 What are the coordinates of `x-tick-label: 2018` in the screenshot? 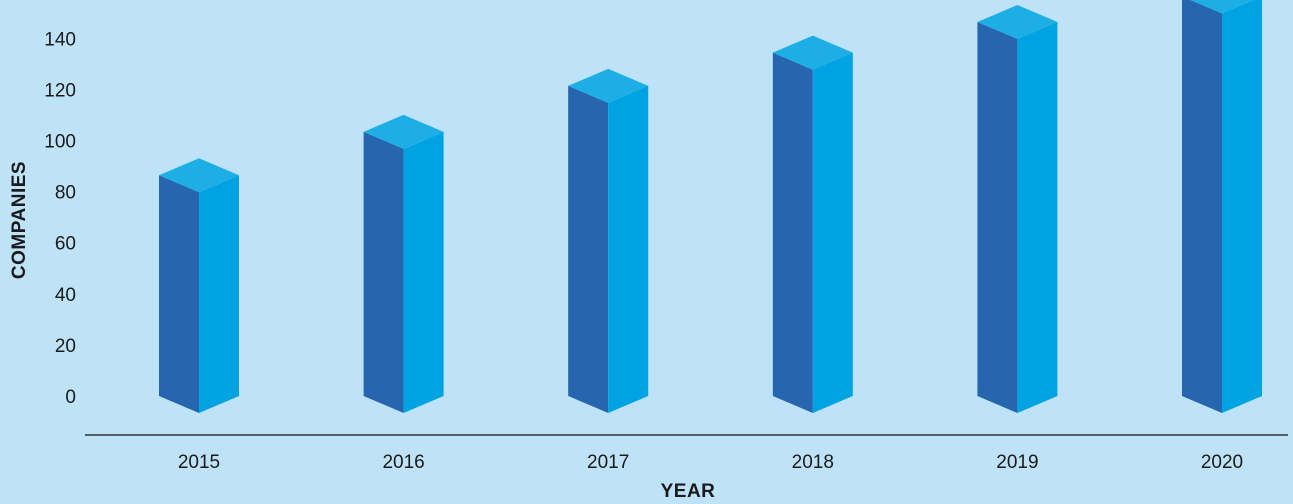 It's located at (813, 462).